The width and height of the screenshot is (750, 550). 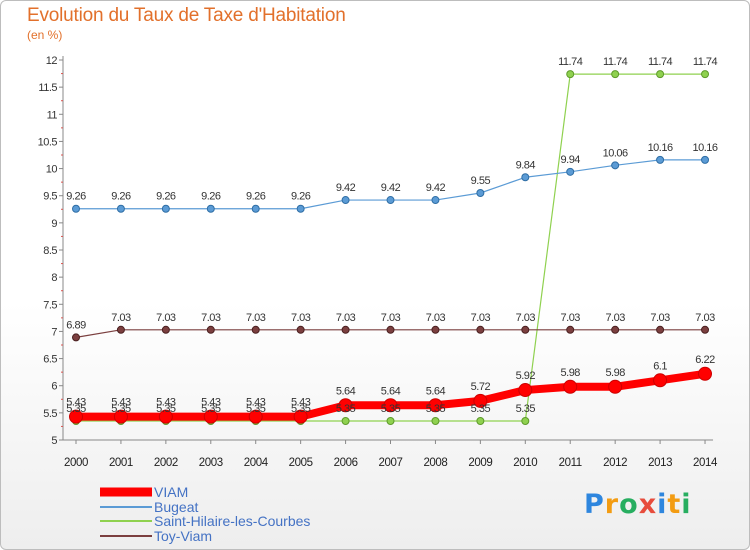 I want to click on logo-letter: i, so click(x=662, y=504).